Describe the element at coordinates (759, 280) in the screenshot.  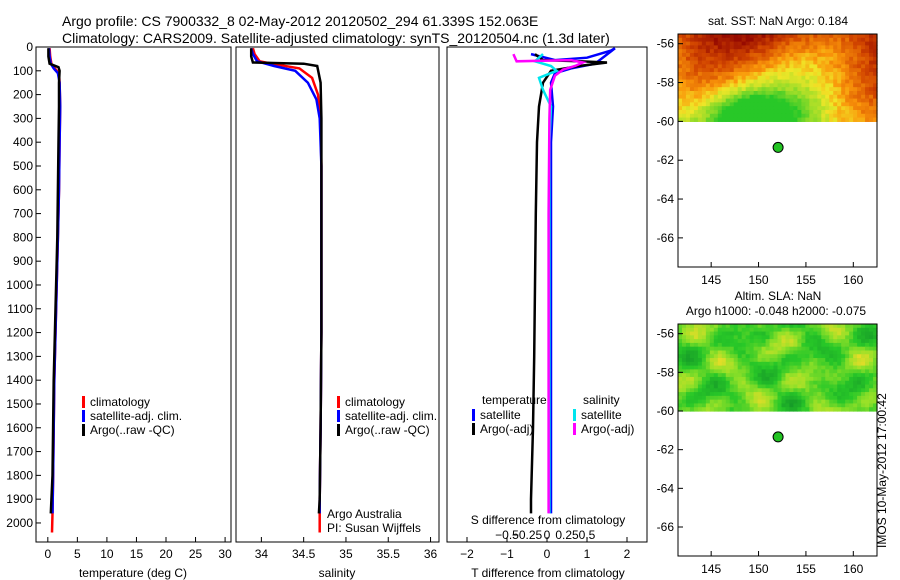
I see `p-sst-xtick-label: 150` at that location.